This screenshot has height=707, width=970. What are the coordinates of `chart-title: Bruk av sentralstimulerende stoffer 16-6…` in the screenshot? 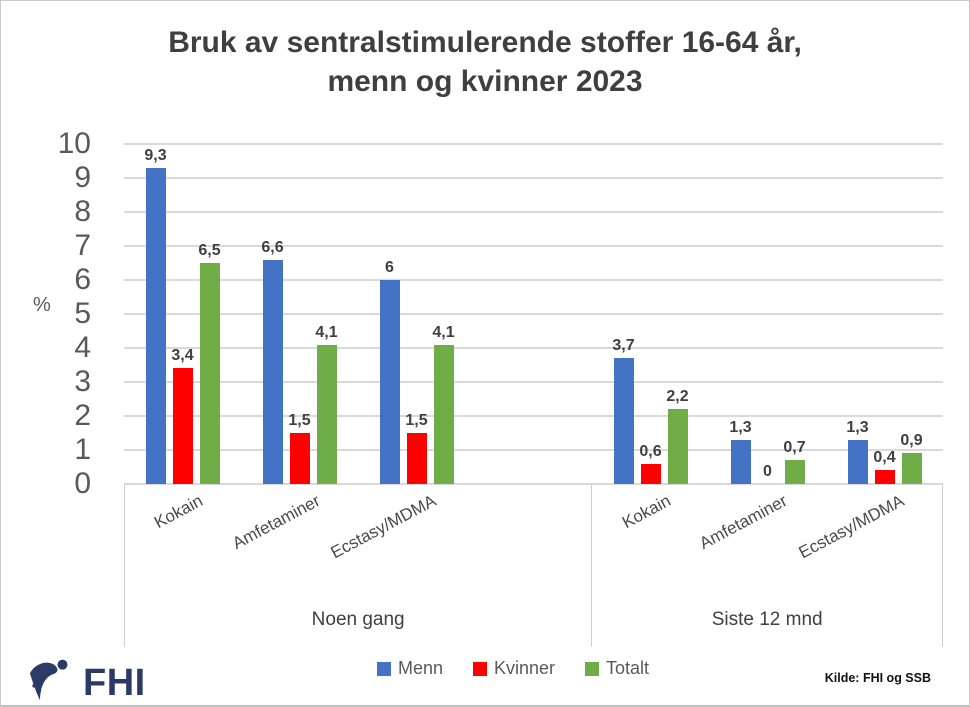 It's located at (485, 62).